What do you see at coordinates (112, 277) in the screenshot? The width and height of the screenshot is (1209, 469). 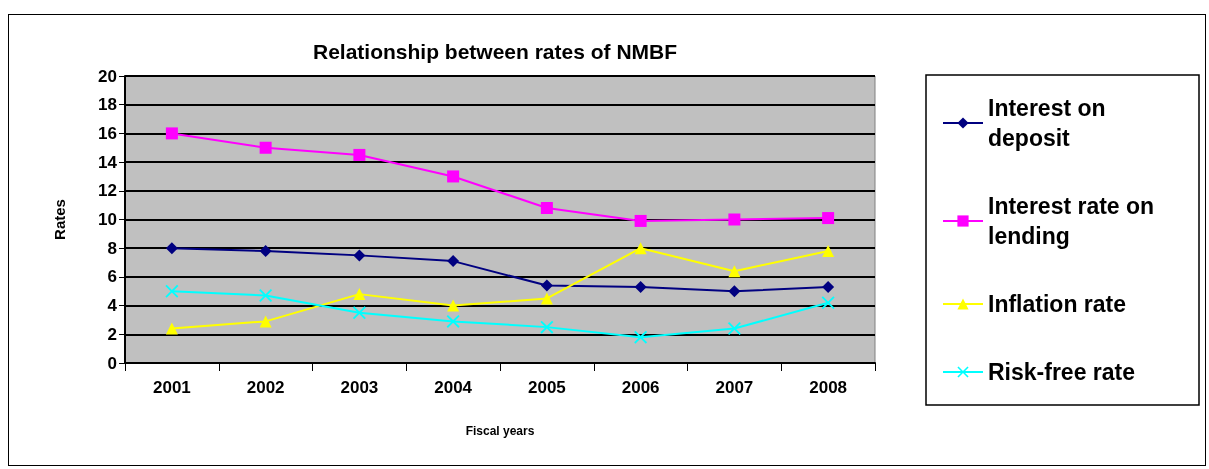 I see `y-tick-label: 6` at bounding box center [112, 277].